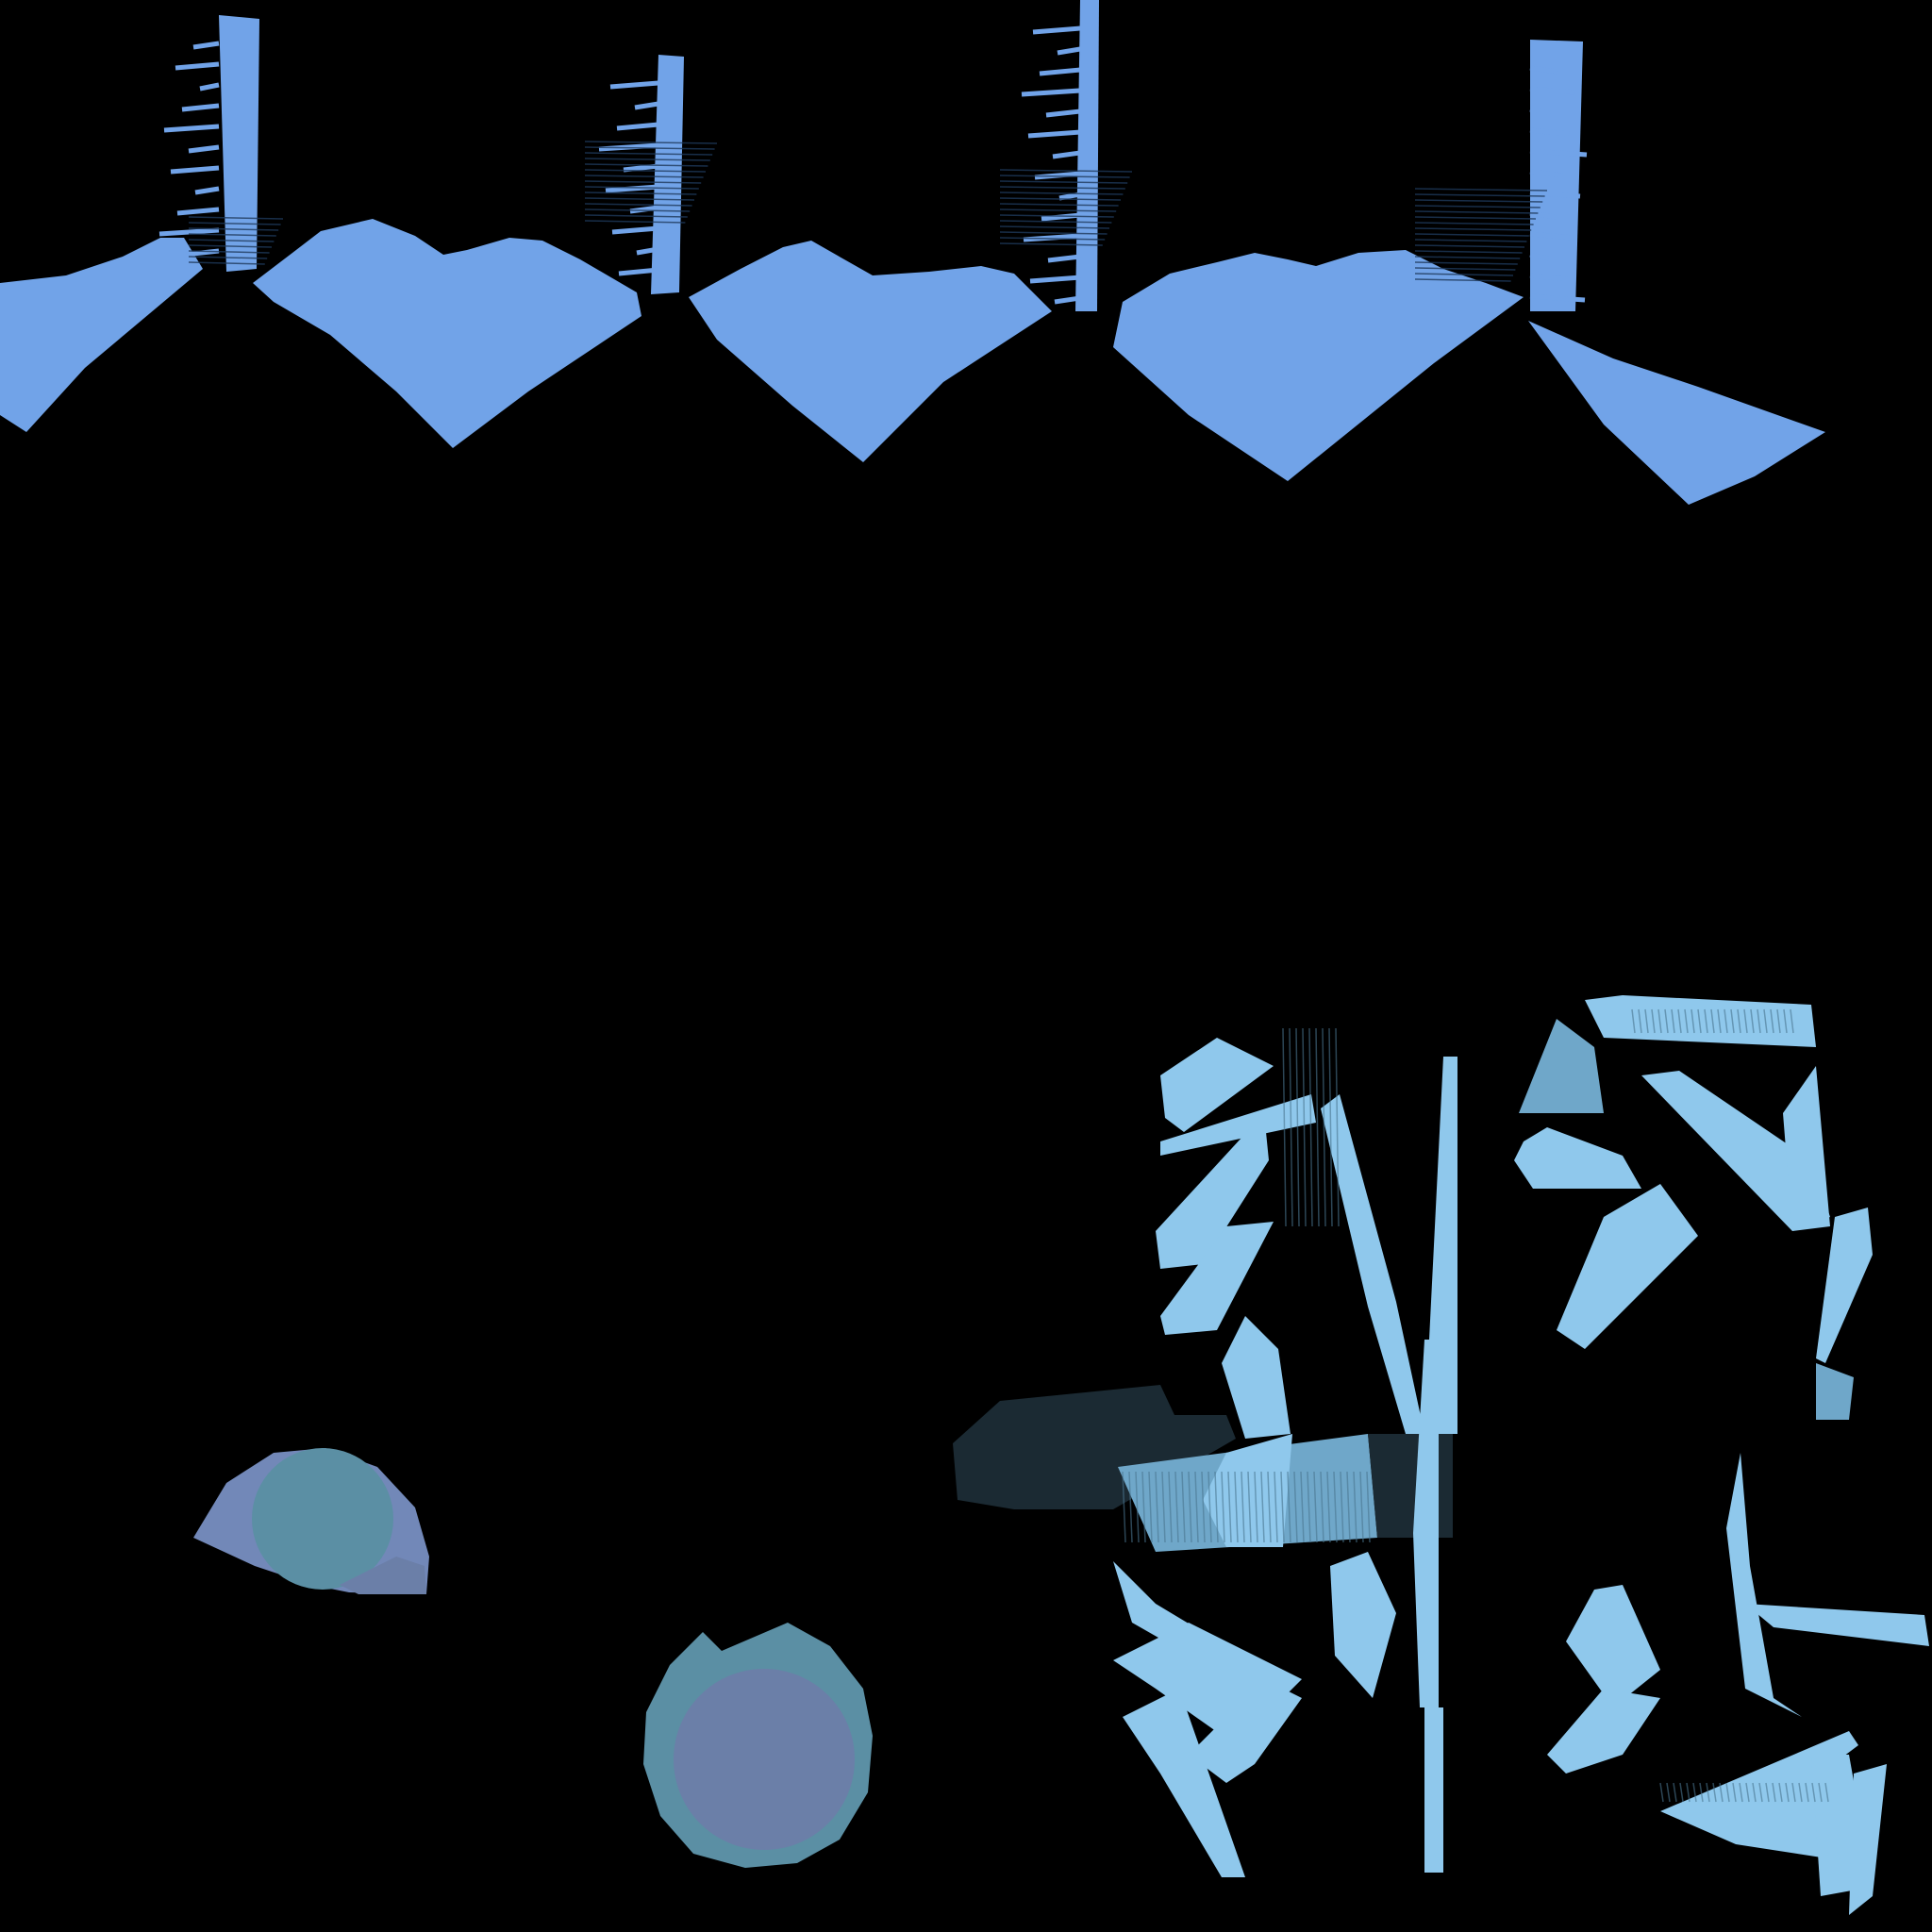 This screenshot has height=1932, width=1932. I want to click on shard-top-light, so click(1217, 1085).